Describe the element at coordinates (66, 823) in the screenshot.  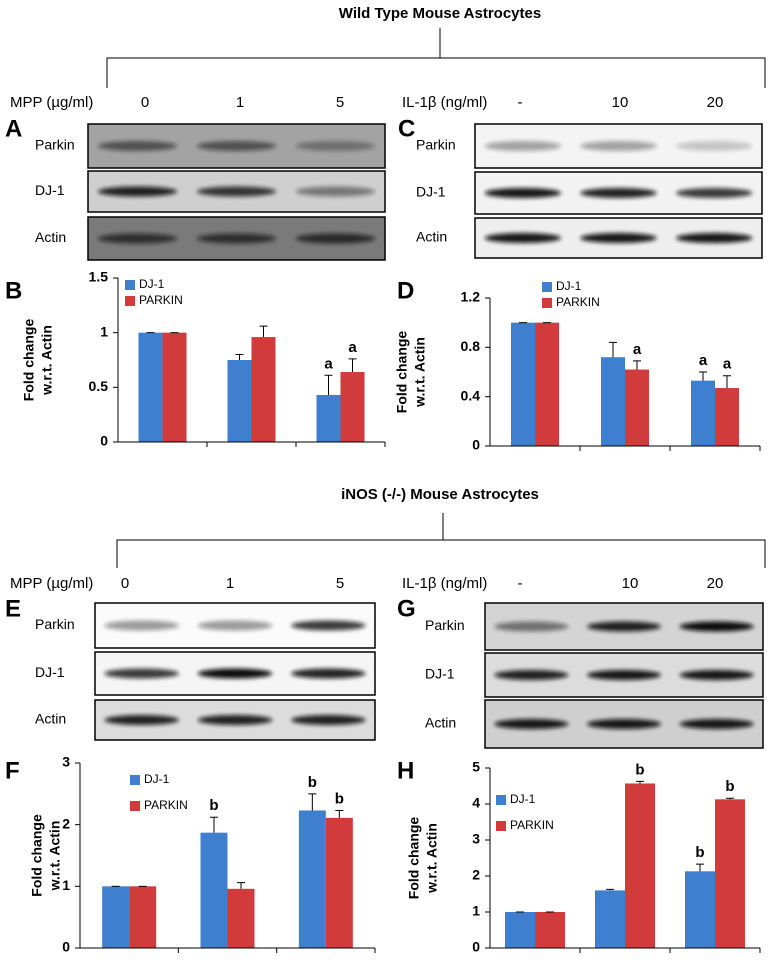
I see `y-tick-label: 2` at that location.